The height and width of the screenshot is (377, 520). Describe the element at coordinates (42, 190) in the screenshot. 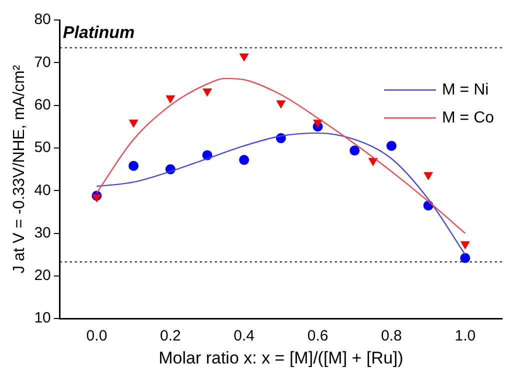

I see `y-tick-label: 40` at that location.